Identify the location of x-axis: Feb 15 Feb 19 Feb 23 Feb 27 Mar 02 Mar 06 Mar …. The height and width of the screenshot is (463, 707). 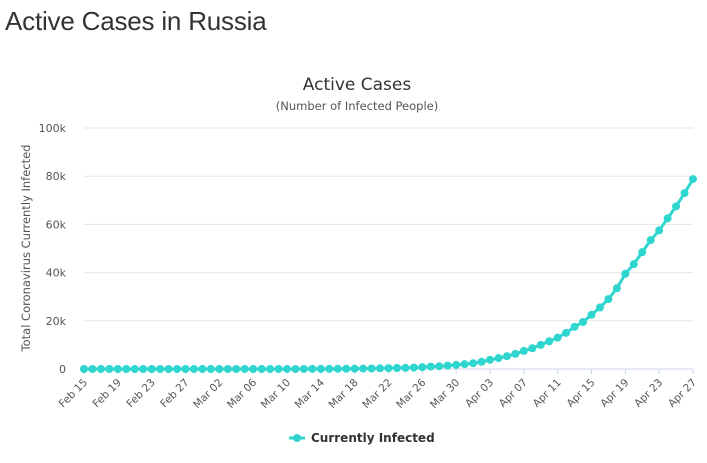
(378, 390).